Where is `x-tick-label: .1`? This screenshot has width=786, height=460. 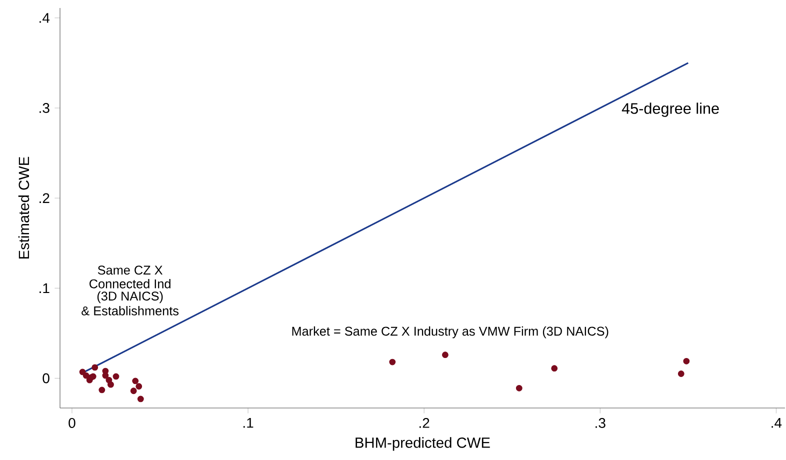
x-tick-label: .1 is located at coordinates (248, 423).